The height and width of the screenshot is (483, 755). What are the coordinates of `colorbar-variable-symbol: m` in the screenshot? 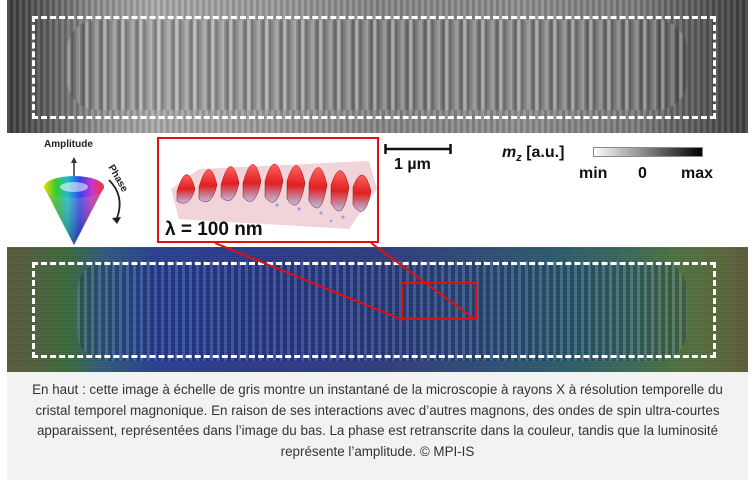 It's located at (509, 152).